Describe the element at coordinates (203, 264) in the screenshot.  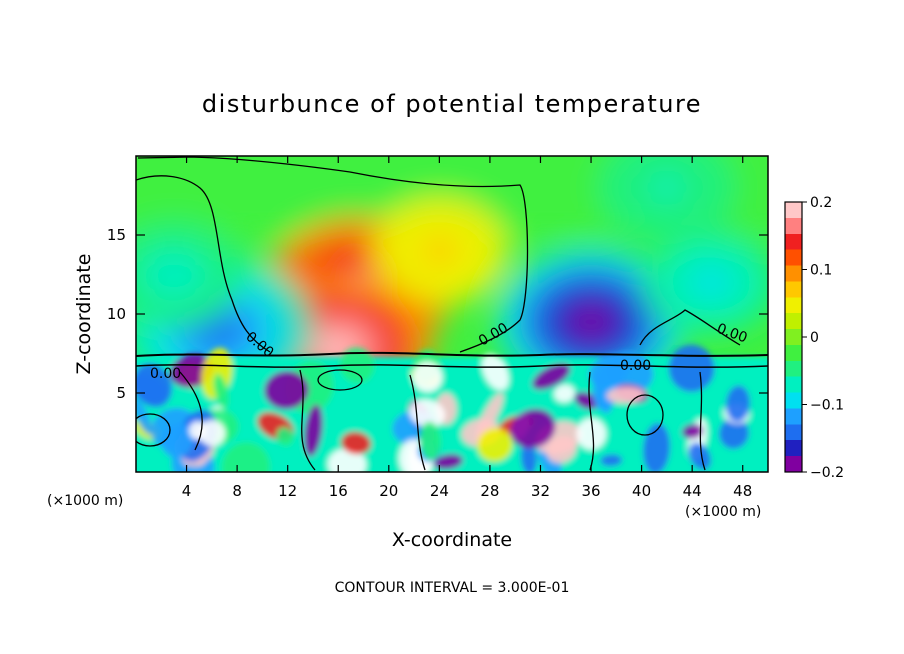
I see `zero-contour-upper` at that location.